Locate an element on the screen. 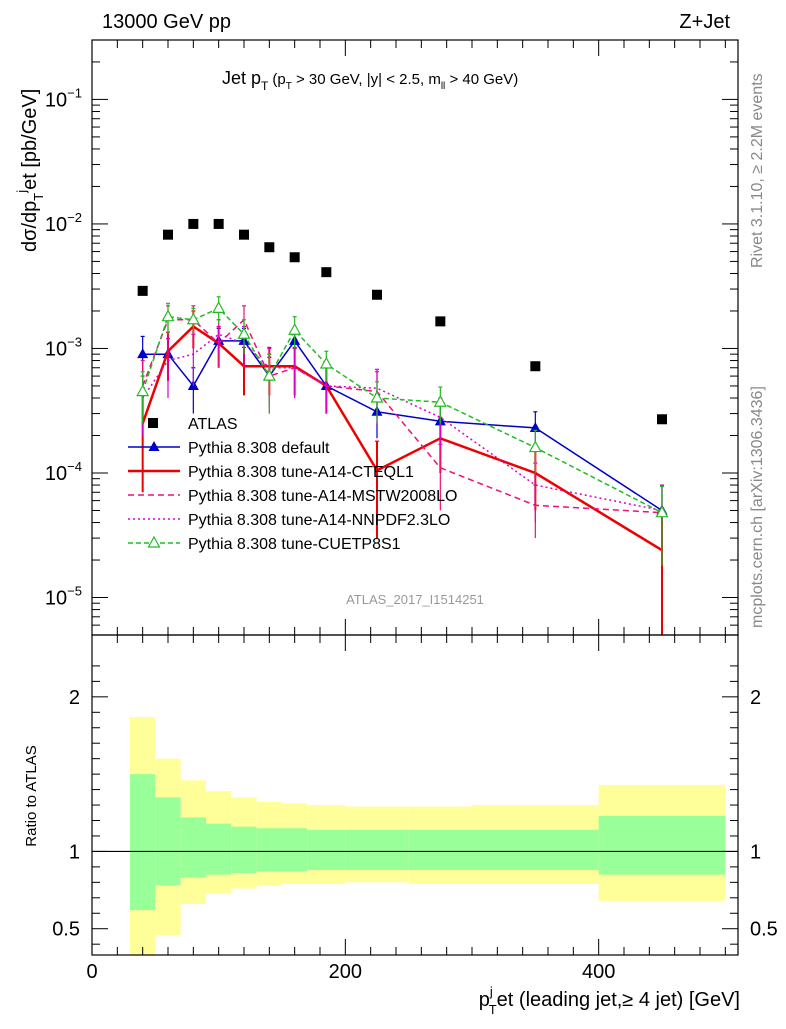 The width and height of the screenshot is (786, 1029). y-tick-label-1: 10⁻⁴ is located at coordinates (63, 472).